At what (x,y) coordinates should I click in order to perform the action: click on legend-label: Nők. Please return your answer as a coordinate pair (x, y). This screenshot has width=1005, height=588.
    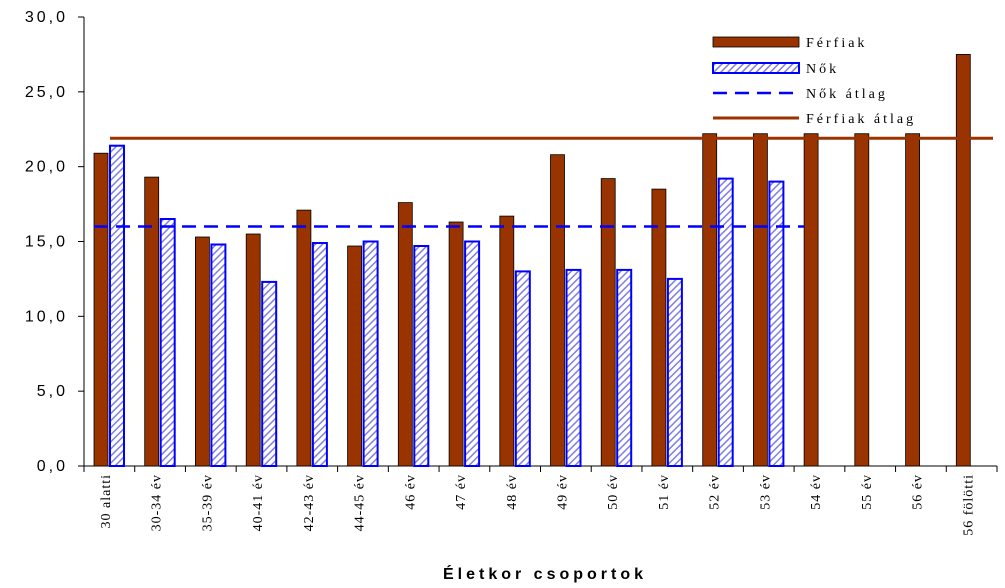
    Looking at the image, I should click on (822, 69).